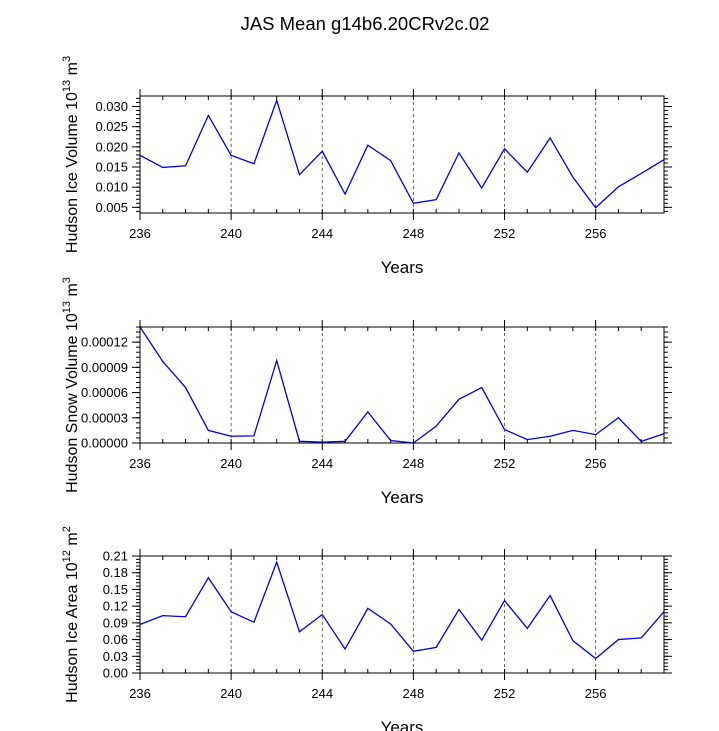 The width and height of the screenshot is (719, 731). I want to click on ice-area-x-tick-label: 240, so click(231, 693).